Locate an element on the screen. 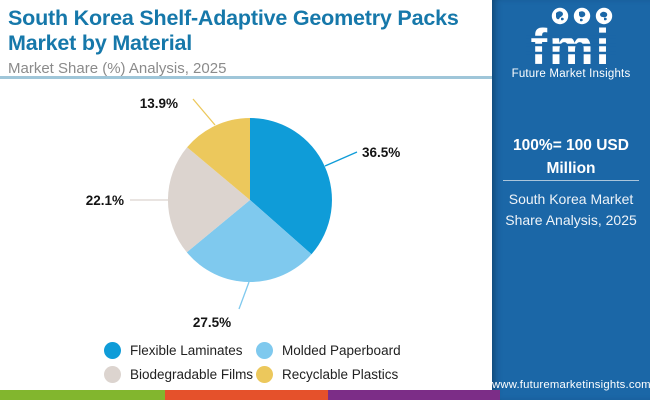  fmi-logo: fmi is located at coordinates (571, 37).